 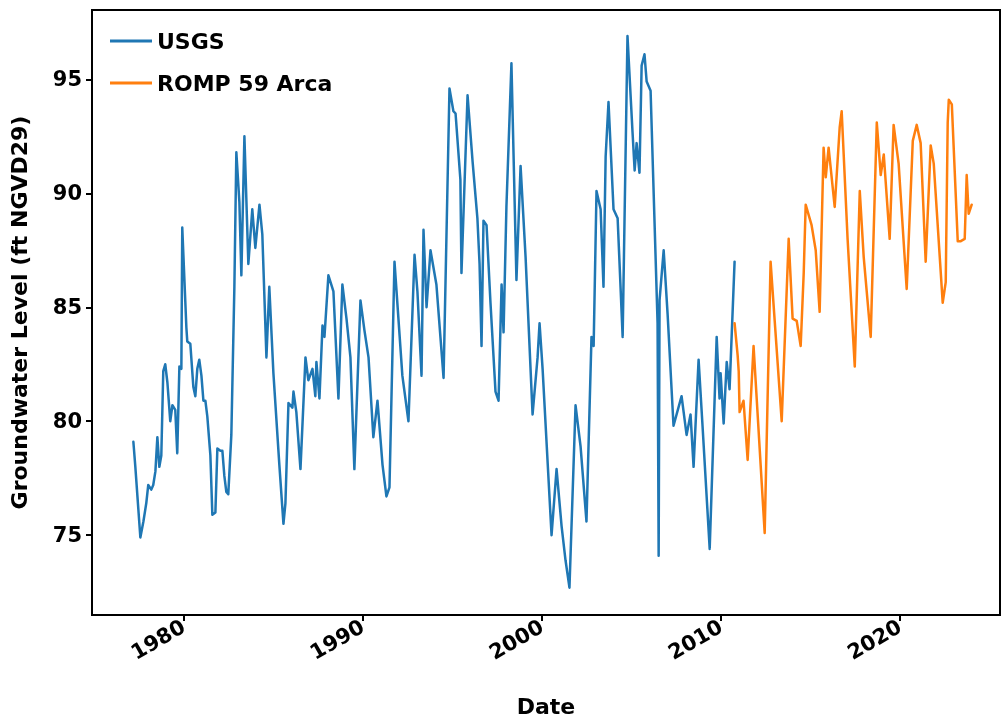 I want to click on legend-label: USGS, so click(x=191, y=41).